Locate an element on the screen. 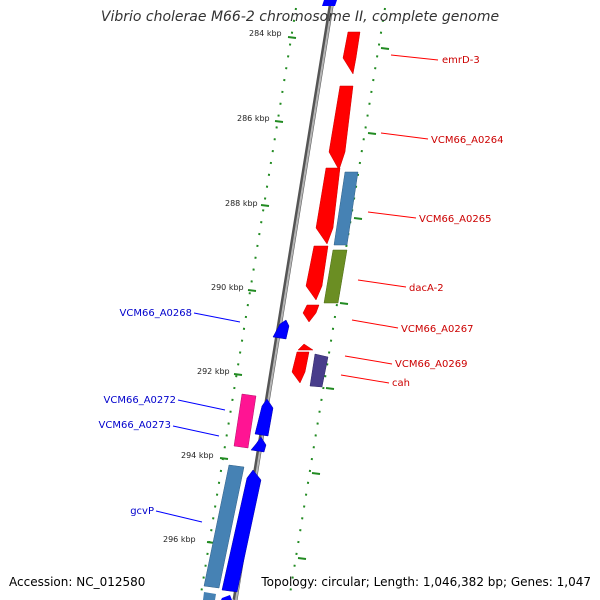  scale-label: 294 kbp is located at coordinates (197, 455).